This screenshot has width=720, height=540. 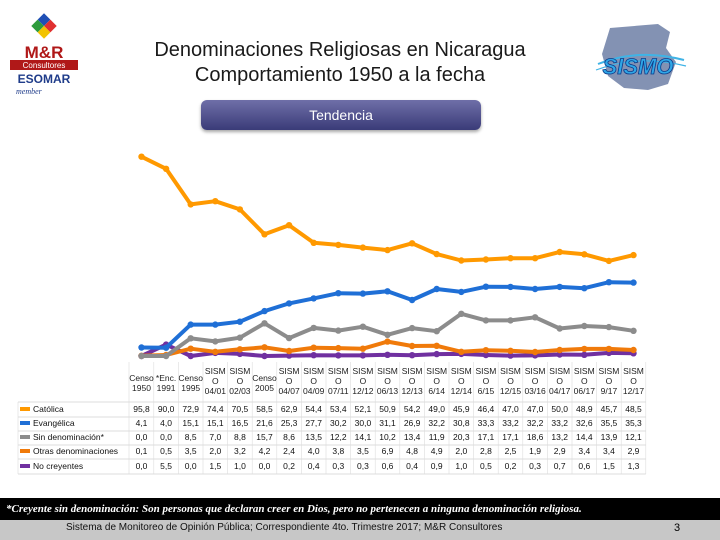 What do you see at coordinates (461, 451) in the screenshot?
I see `cell-otras-13: 2,0` at bounding box center [461, 451].